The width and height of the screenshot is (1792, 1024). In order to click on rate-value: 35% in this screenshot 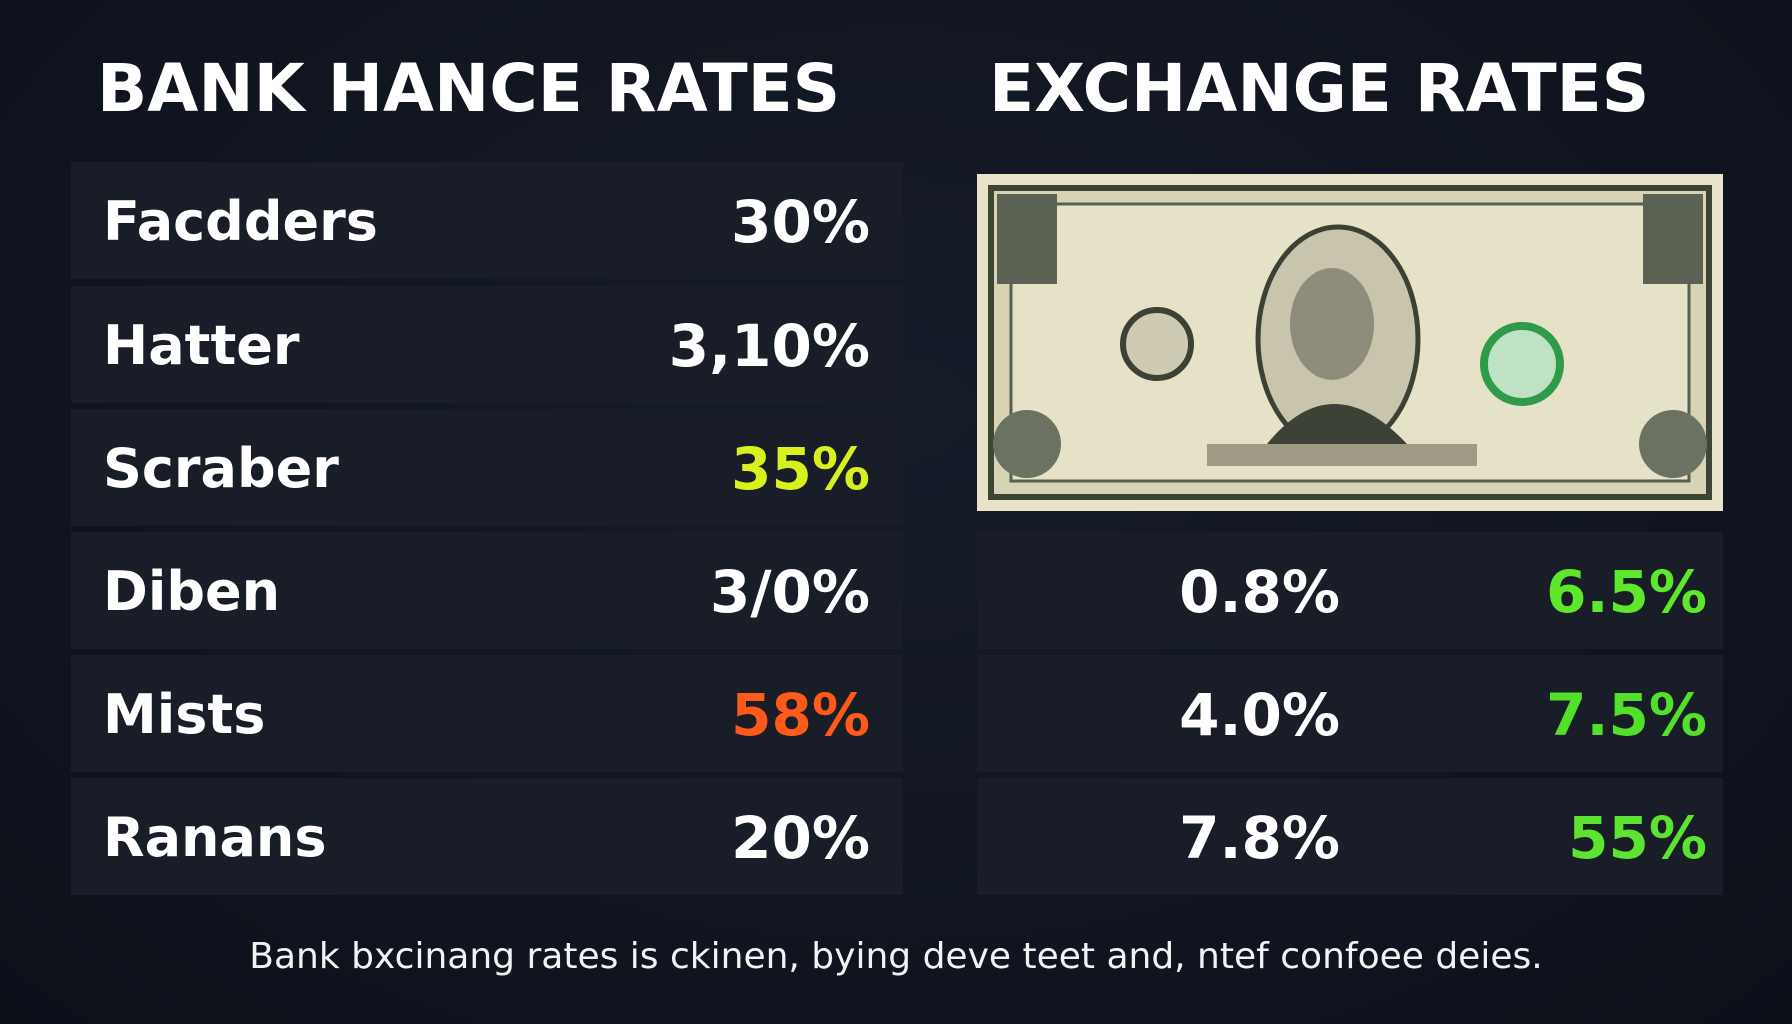, I will do `click(800, 469)`.